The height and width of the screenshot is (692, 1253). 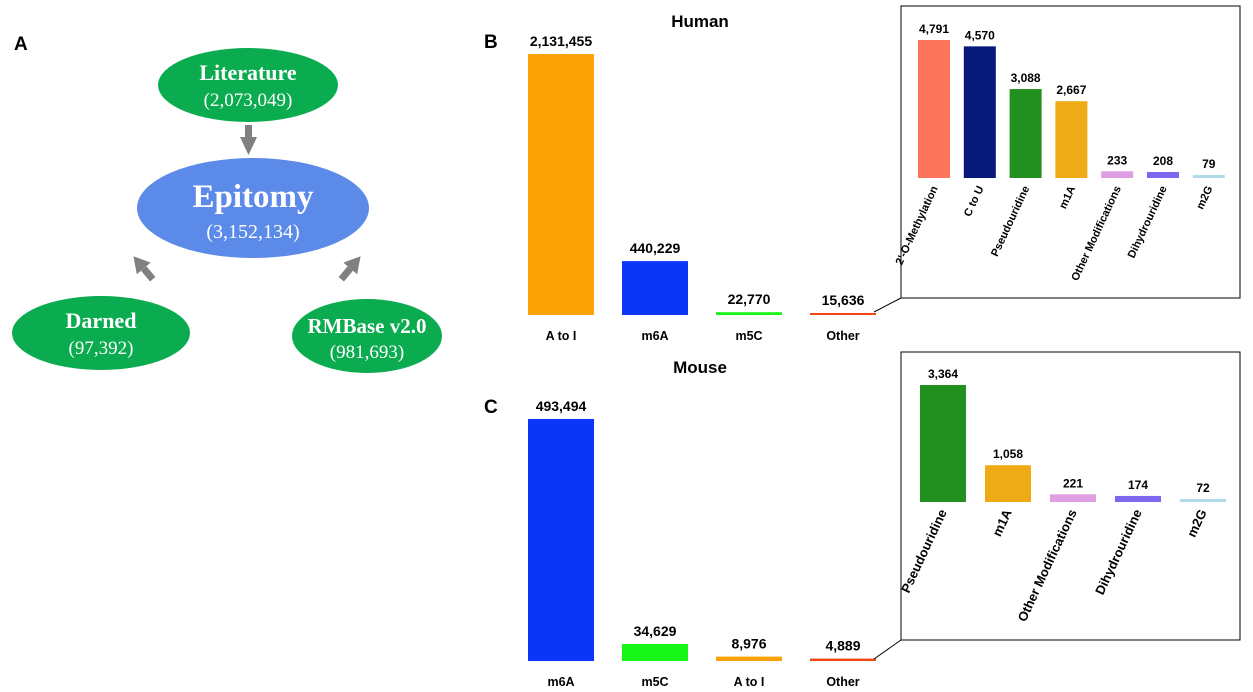 What do you see at coordinates (1008, 454) in the screenshot?
I see `inset-bar-value-label: 1,058` at bounding box center [1008, 454].